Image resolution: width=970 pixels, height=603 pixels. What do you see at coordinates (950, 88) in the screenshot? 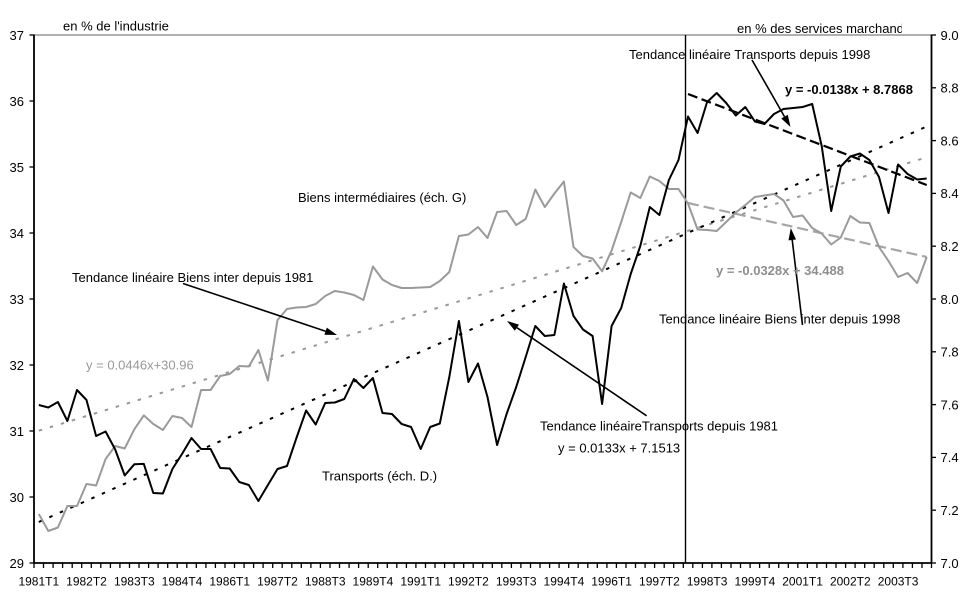
I see `svg-text: 8.8` at bounding box center [950, 88].